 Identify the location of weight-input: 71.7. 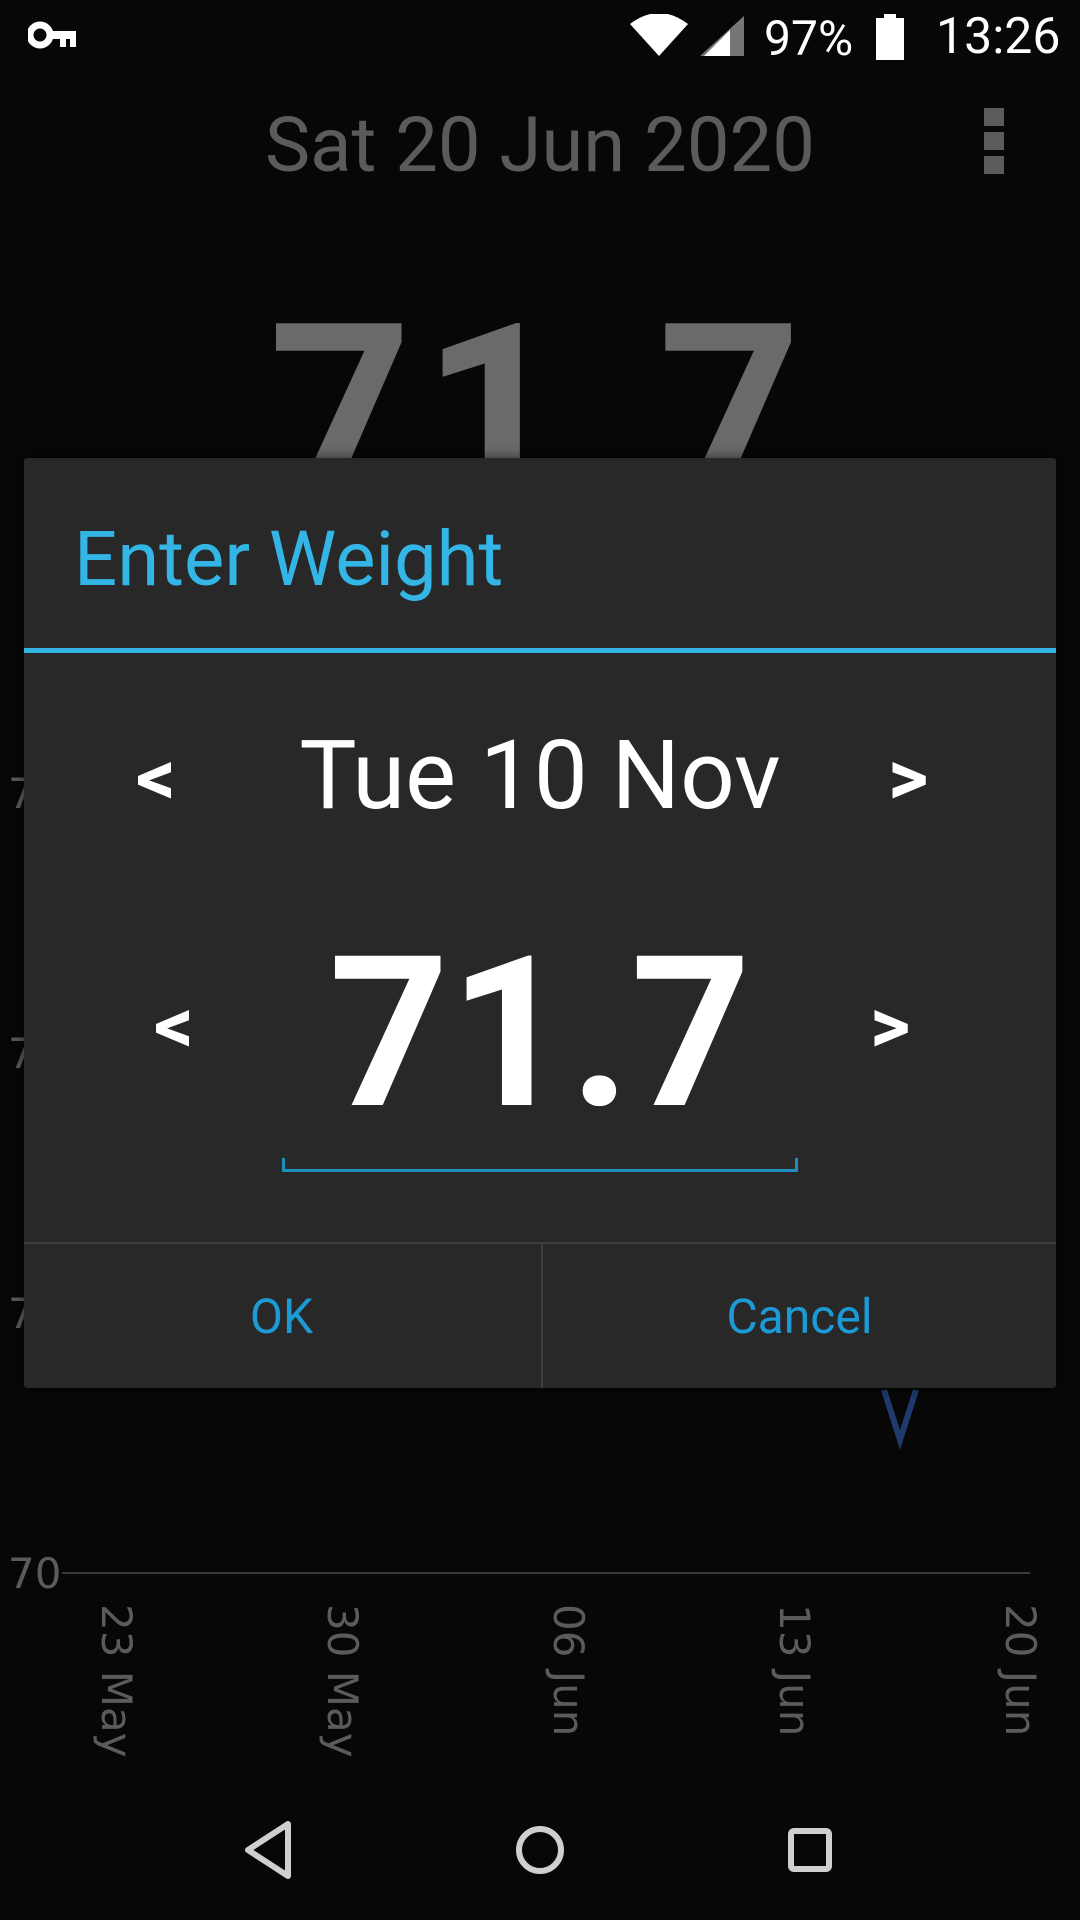
(540, 1034).